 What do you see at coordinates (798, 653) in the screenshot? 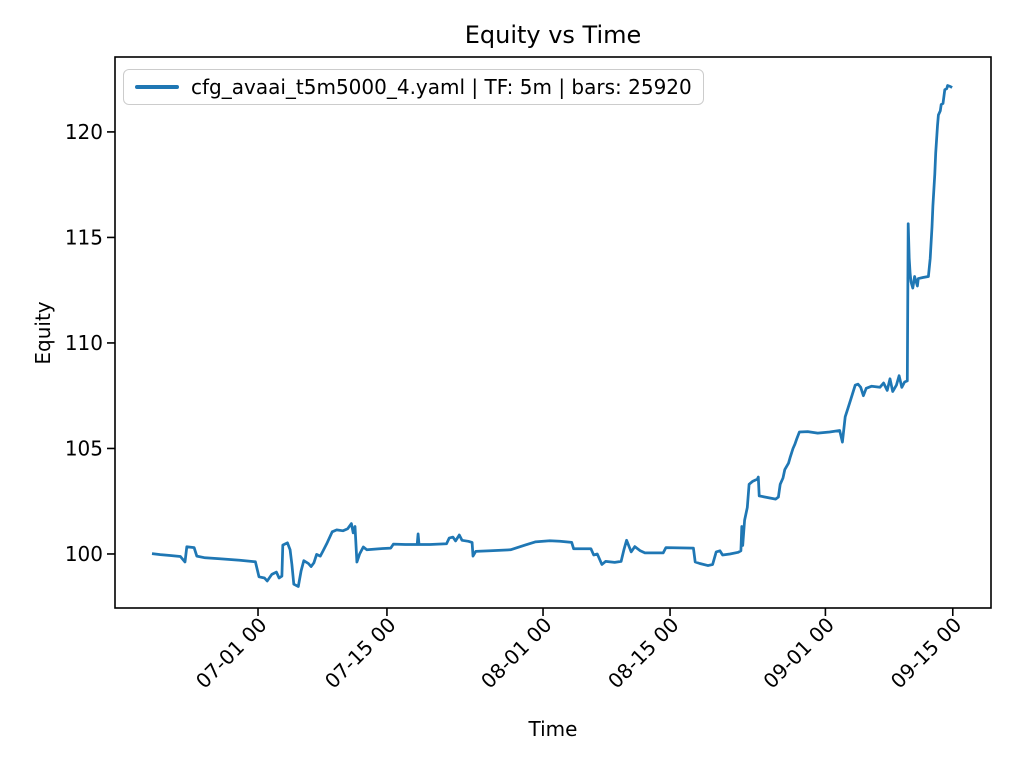
I see `x-tick-label: 09-01 00` at bounding box center [798, 653].